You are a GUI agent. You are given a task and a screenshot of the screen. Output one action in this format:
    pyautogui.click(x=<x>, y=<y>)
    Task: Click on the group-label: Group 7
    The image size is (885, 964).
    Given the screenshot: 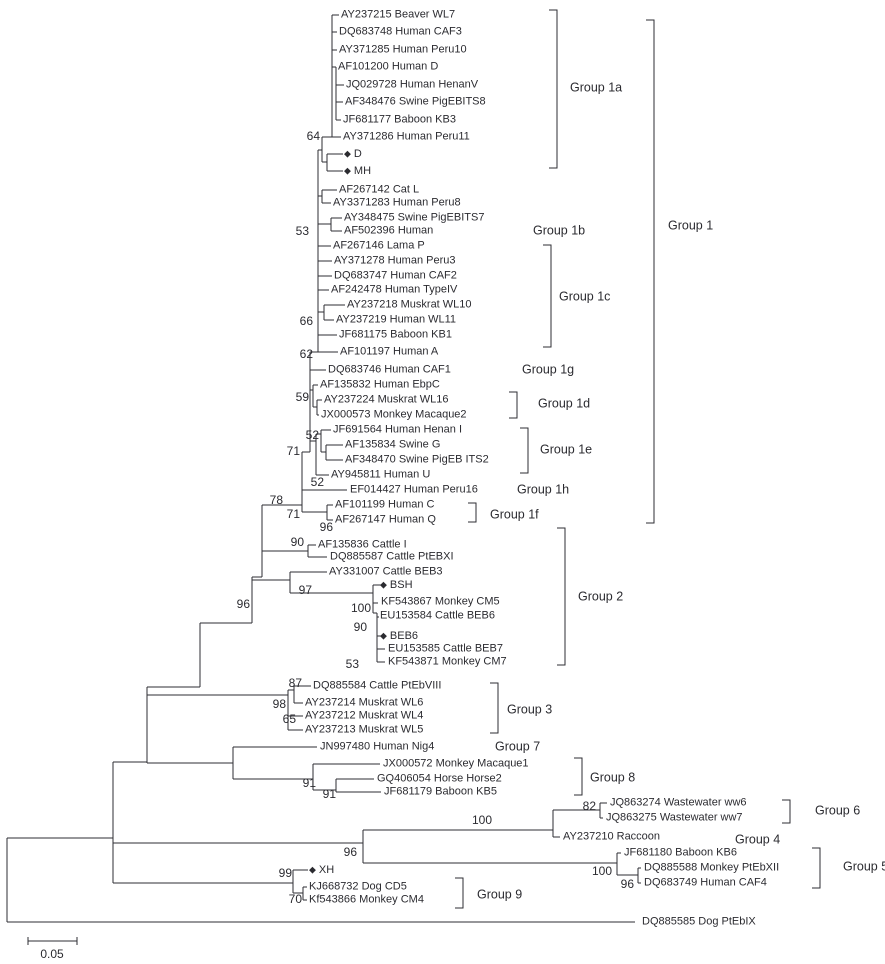 What is the action you would take?
    pyautogui.click(x=518, y=746)
    